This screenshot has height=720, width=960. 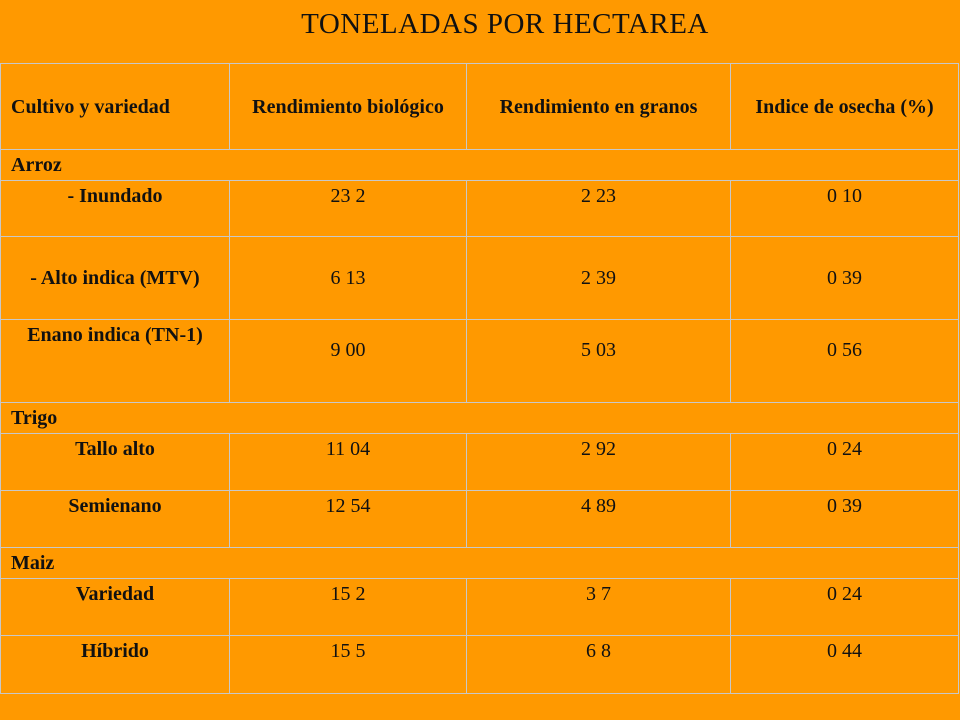 I want to click on cell-granos: 2 23, so click(x=598, y=208).